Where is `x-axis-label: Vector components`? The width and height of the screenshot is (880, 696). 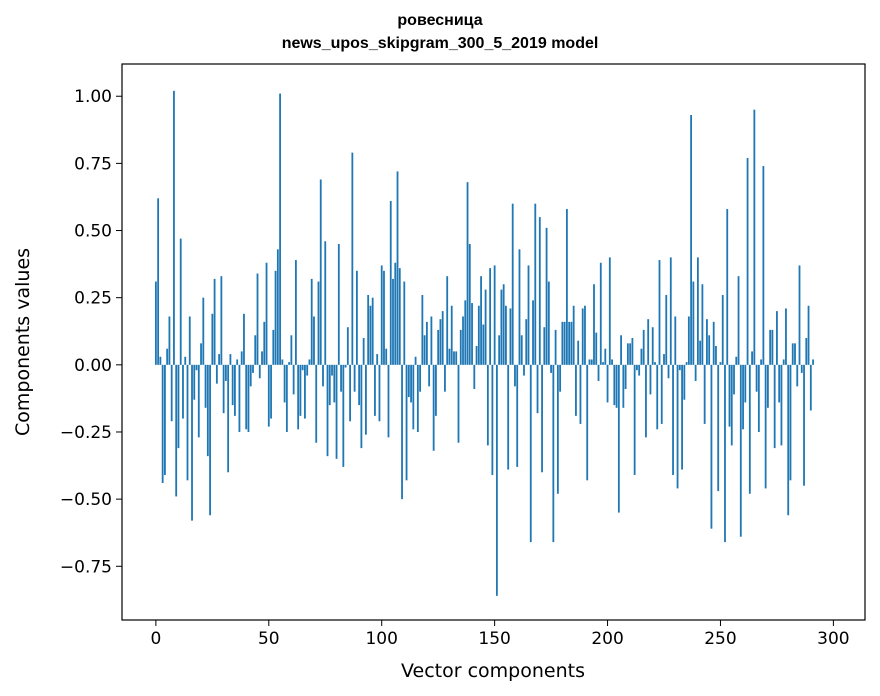
x-axis-label: Vector components is located at coordinates (493, 671).